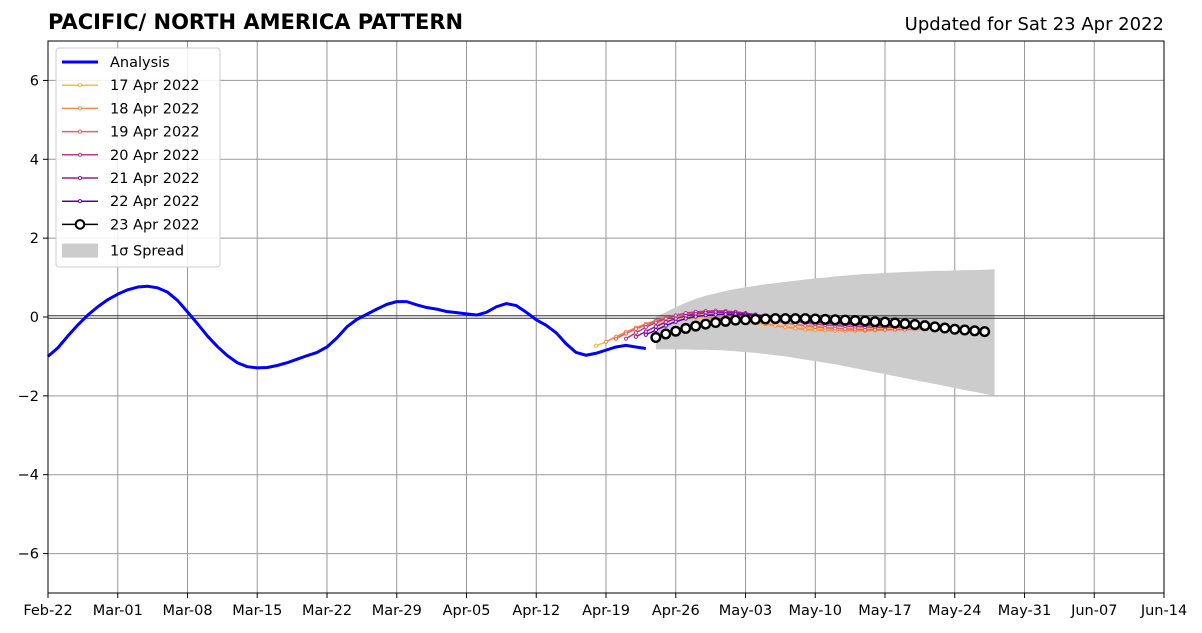 The image size is (1202, 633). I want to click on x-tick-label: Apr-05, so click(467, 611).